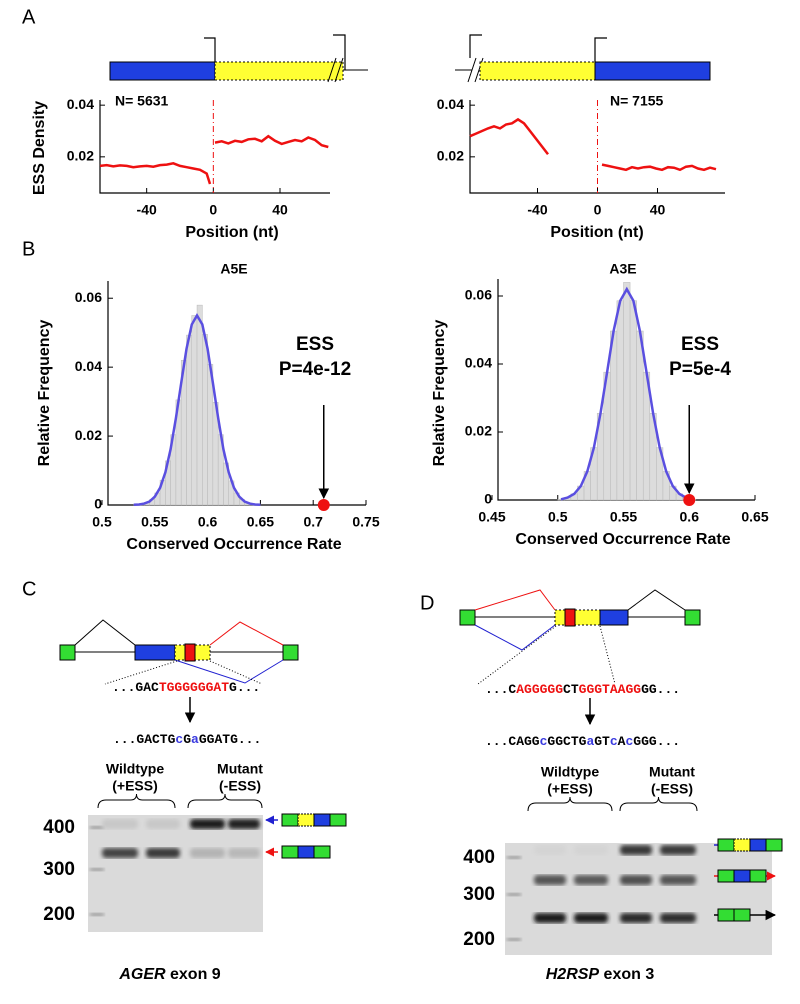 The image size is (800, 1004). What do you see at coordinates (315, 369) in the screenshot?
I see `annotation: P=4e-12` at bounding box center [315, 369].